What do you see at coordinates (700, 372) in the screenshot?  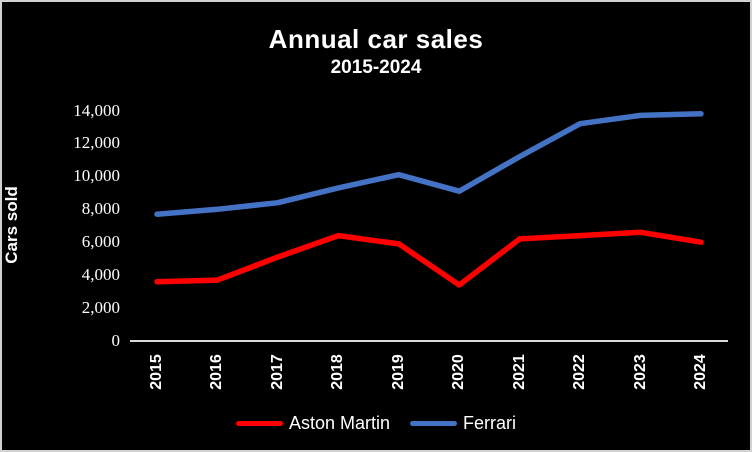 I see `x-tick-label: 2024` at bounding box center [700, 372].